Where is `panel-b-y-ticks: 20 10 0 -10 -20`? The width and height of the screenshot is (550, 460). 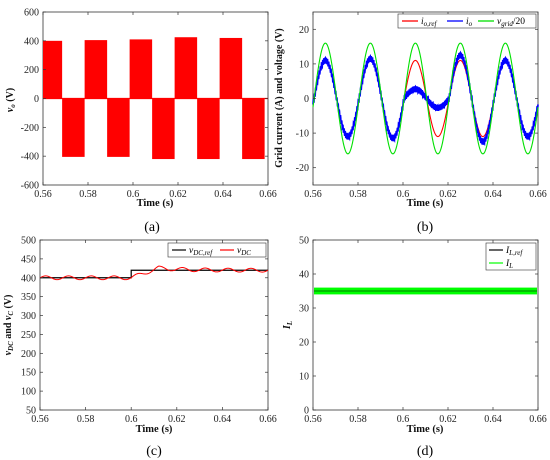 panel-b-y-ticks: 20 10 0 -10 -20 is located at coordinates (417, 99).